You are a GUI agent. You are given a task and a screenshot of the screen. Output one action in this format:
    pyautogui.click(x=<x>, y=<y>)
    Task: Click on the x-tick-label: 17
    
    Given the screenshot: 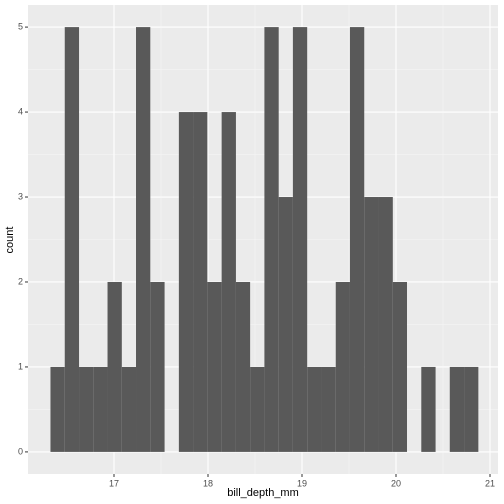 What is the action you would take?
    pyautogui.click(x=114, y=483)
    